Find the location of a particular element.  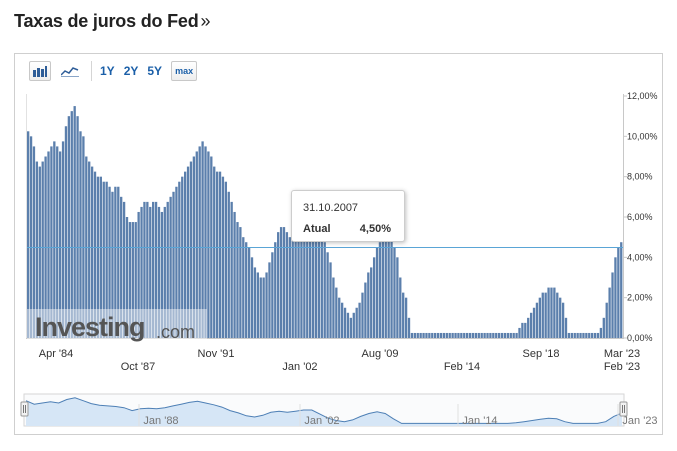

line-chart-icon is located at coordinates (70, 71).